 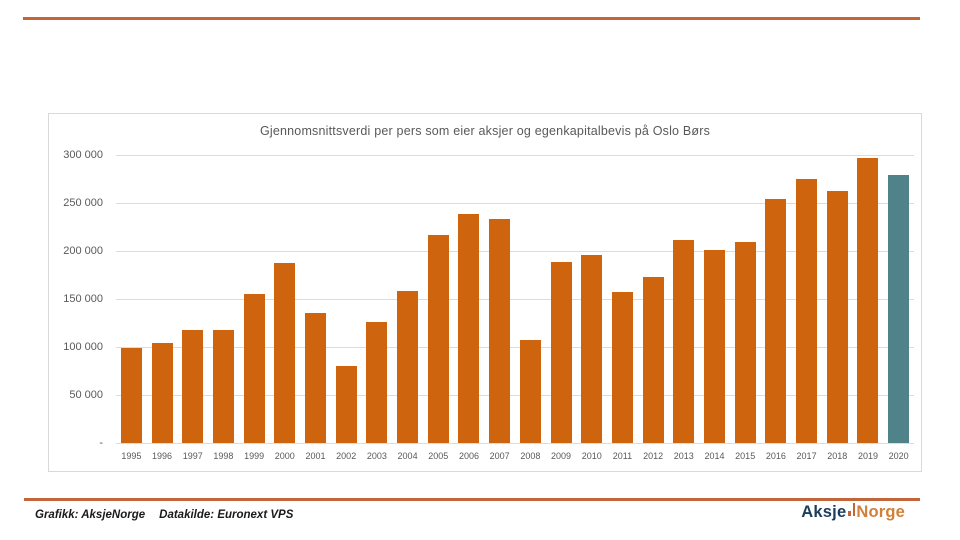 I want to click on bar-chart-icon, so click(x=851, y=510).